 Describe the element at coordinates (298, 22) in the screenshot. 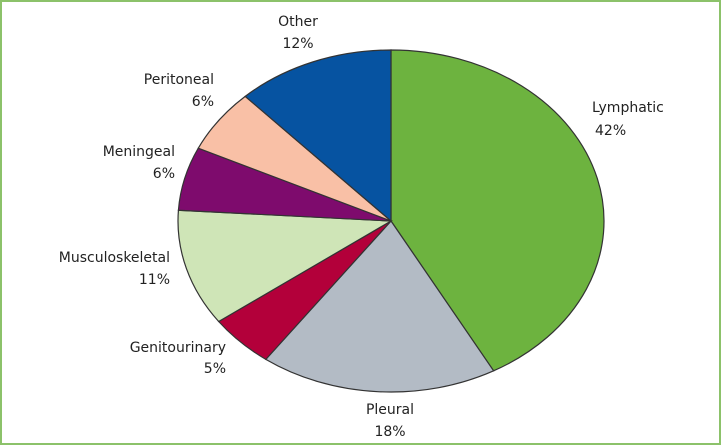

I see `slice-label: Other` at that location.